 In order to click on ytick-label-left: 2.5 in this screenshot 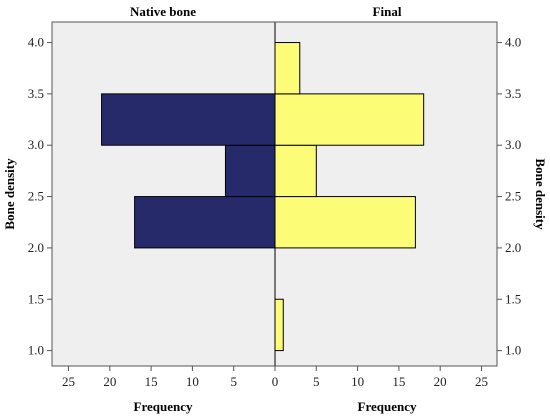, I will do `click(36, 196)`.